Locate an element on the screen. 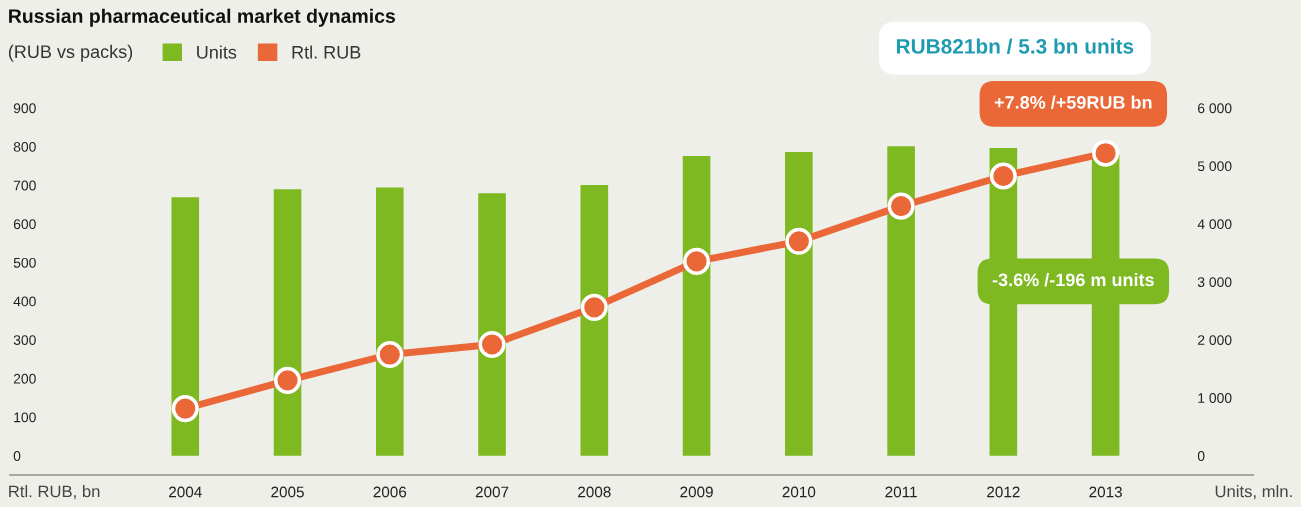 The width and height of the screenshot is (1301, 507). y2-tick-label: 6 000 is located at coordinates (1215, 108).